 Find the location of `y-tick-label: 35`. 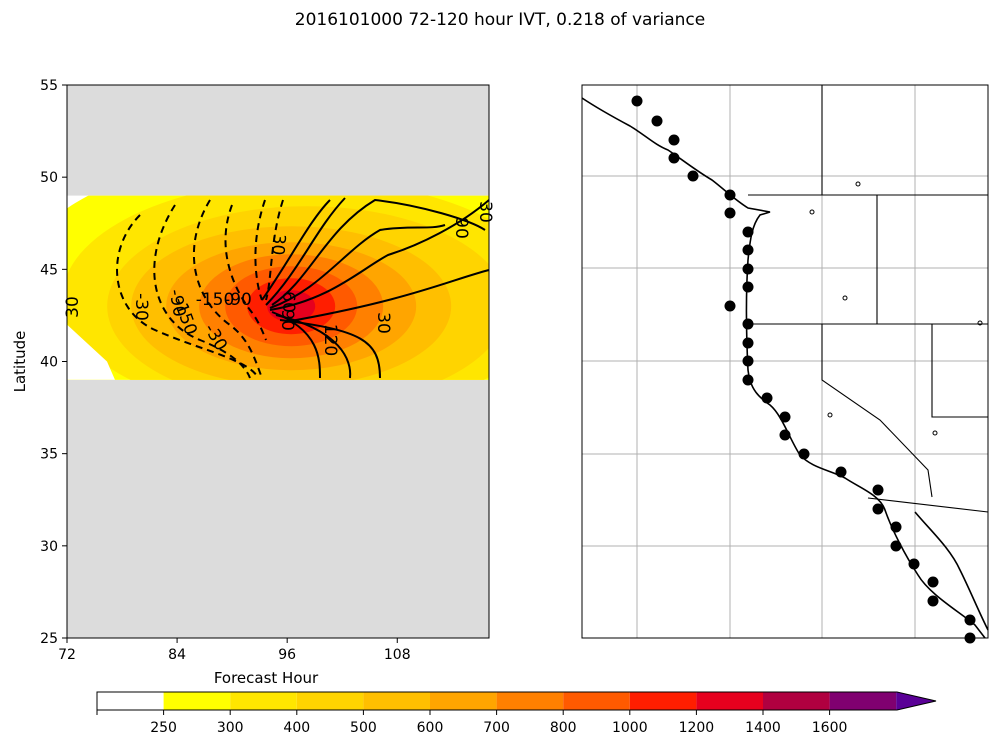

y-tick-label: 35 is located at coordinates (49, 455).